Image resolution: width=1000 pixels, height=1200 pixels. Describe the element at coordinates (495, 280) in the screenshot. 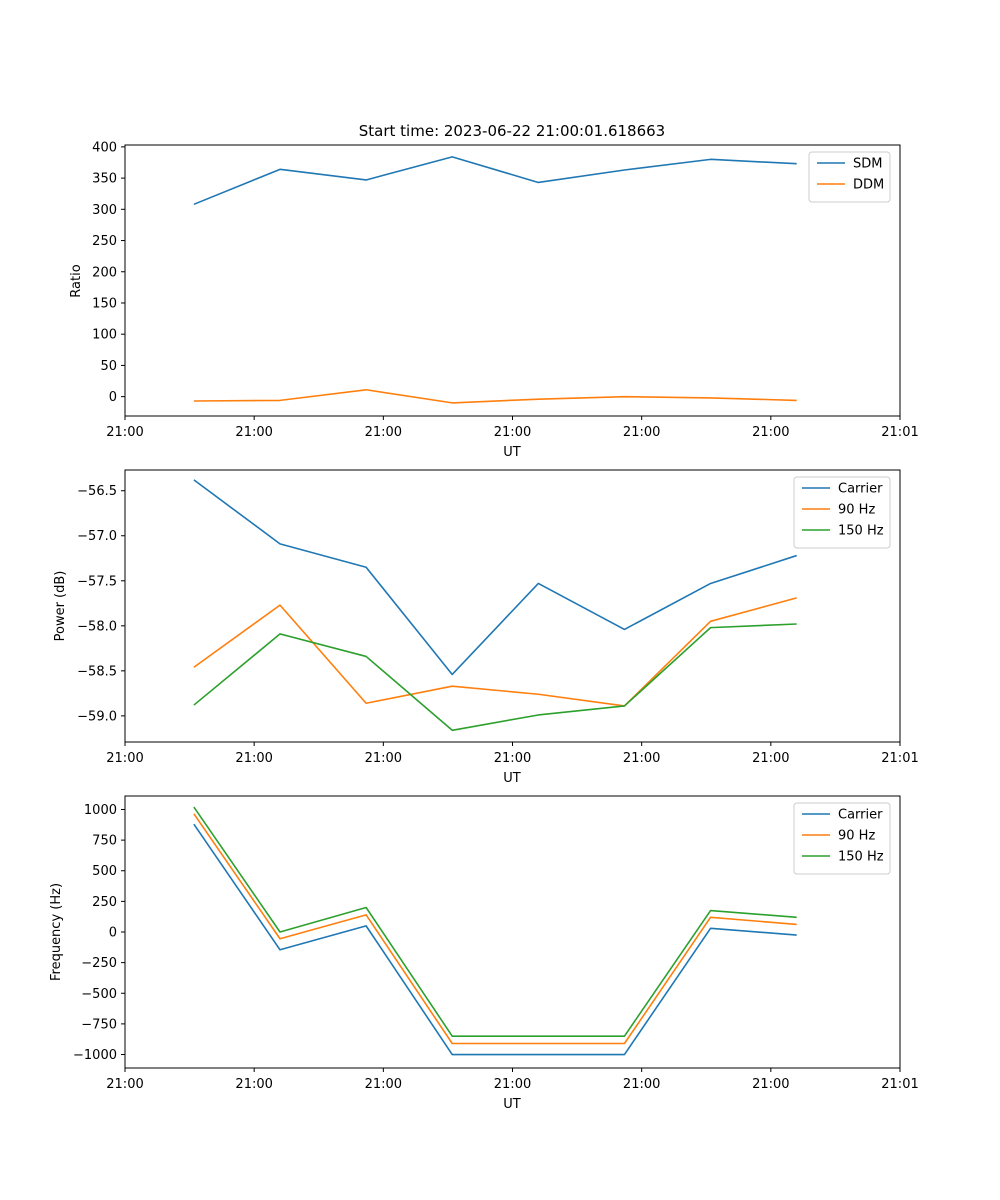

I see `ratio-series` at that location.